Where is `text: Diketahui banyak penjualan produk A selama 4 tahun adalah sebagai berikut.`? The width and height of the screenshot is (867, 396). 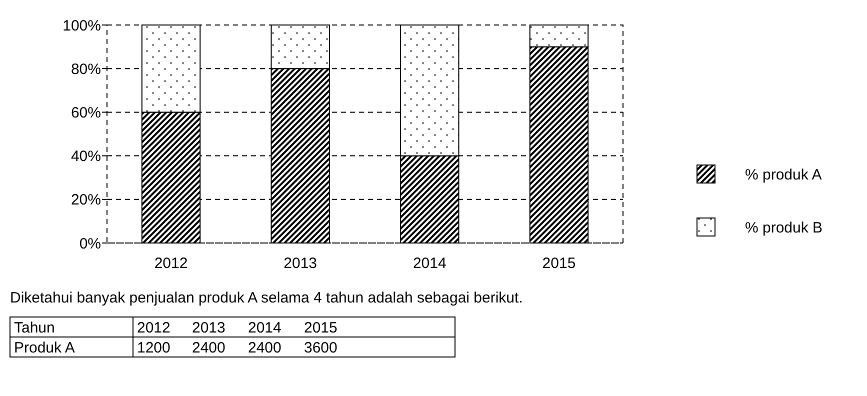 text: Diketahui banyak penjualan produk A selama 4 tahun adalah sebagai berikut. is located at coordinates (266, 297).